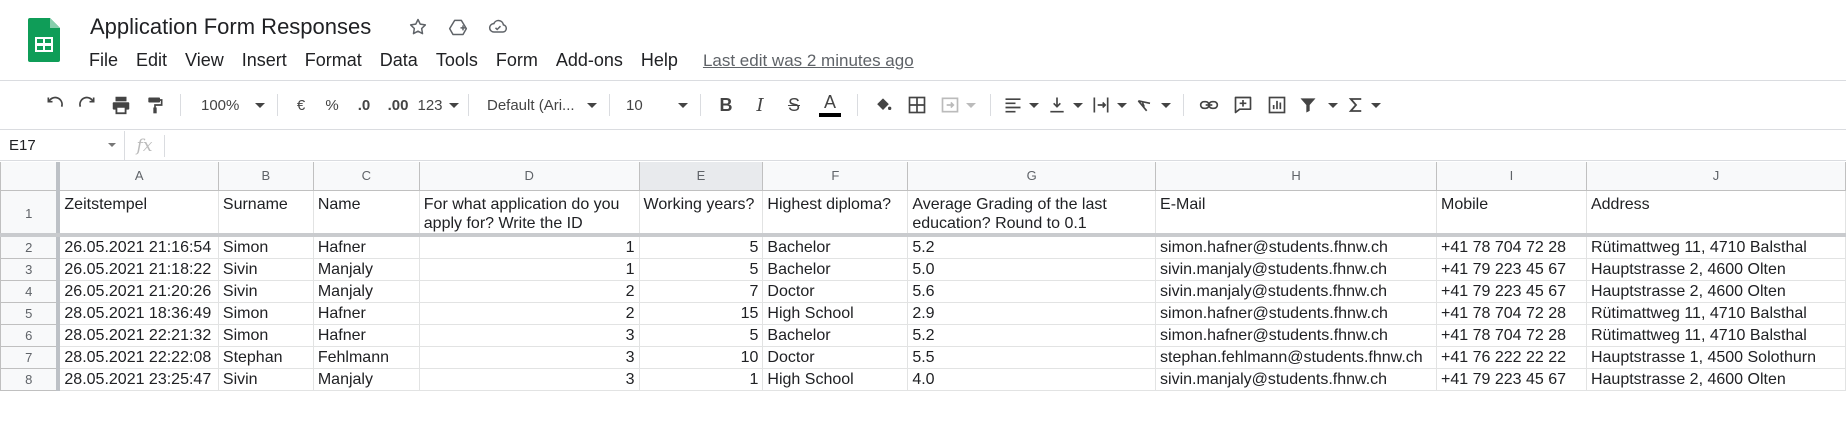  What do you see at coordinates (366, 313) in the screenshot?
I see `cell: Hafner` at bounding box center [366, 313].